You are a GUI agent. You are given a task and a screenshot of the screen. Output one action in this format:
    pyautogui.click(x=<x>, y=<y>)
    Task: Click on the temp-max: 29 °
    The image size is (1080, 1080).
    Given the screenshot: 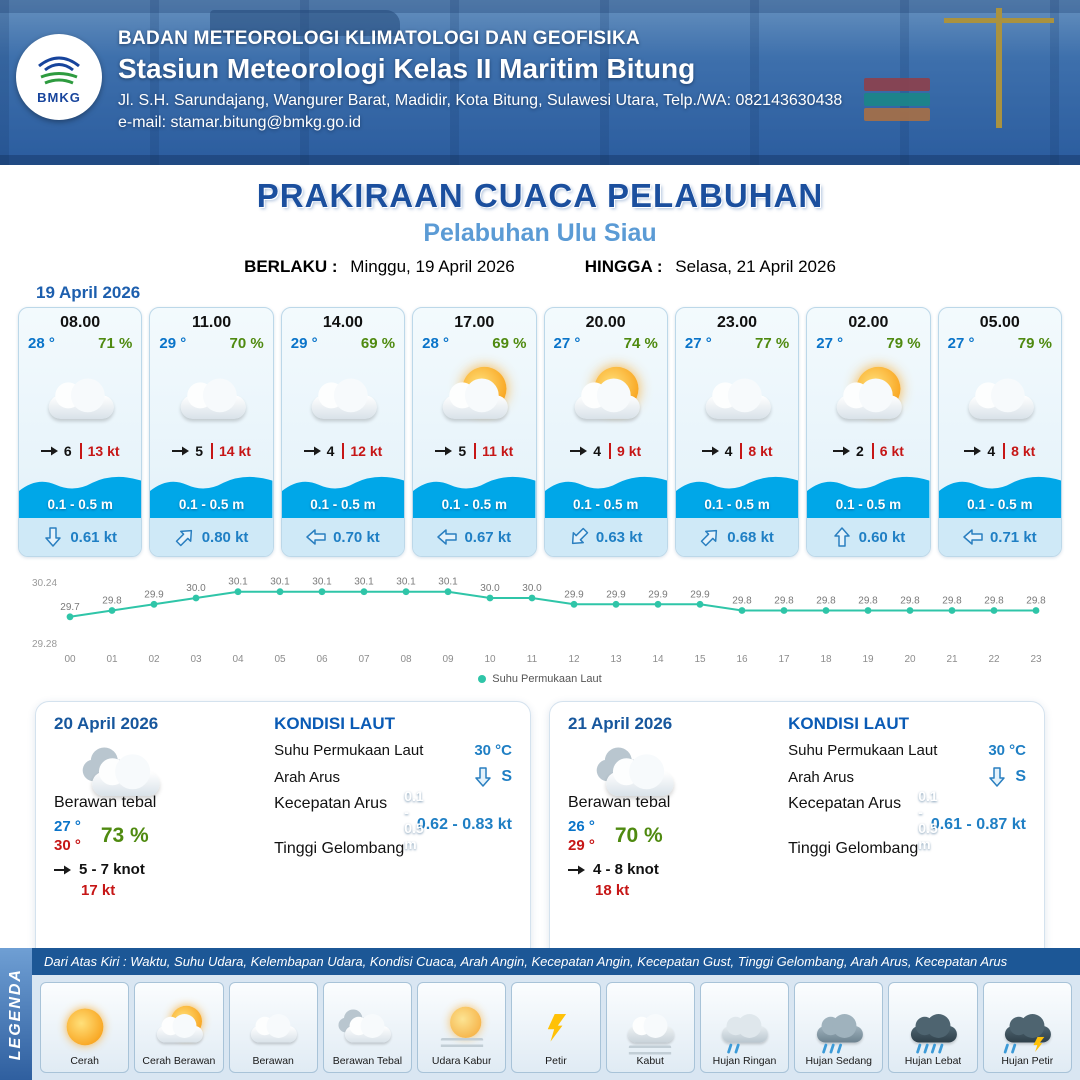 What is the action you would take?
    pyautogui.click(x=581, y=845)
    